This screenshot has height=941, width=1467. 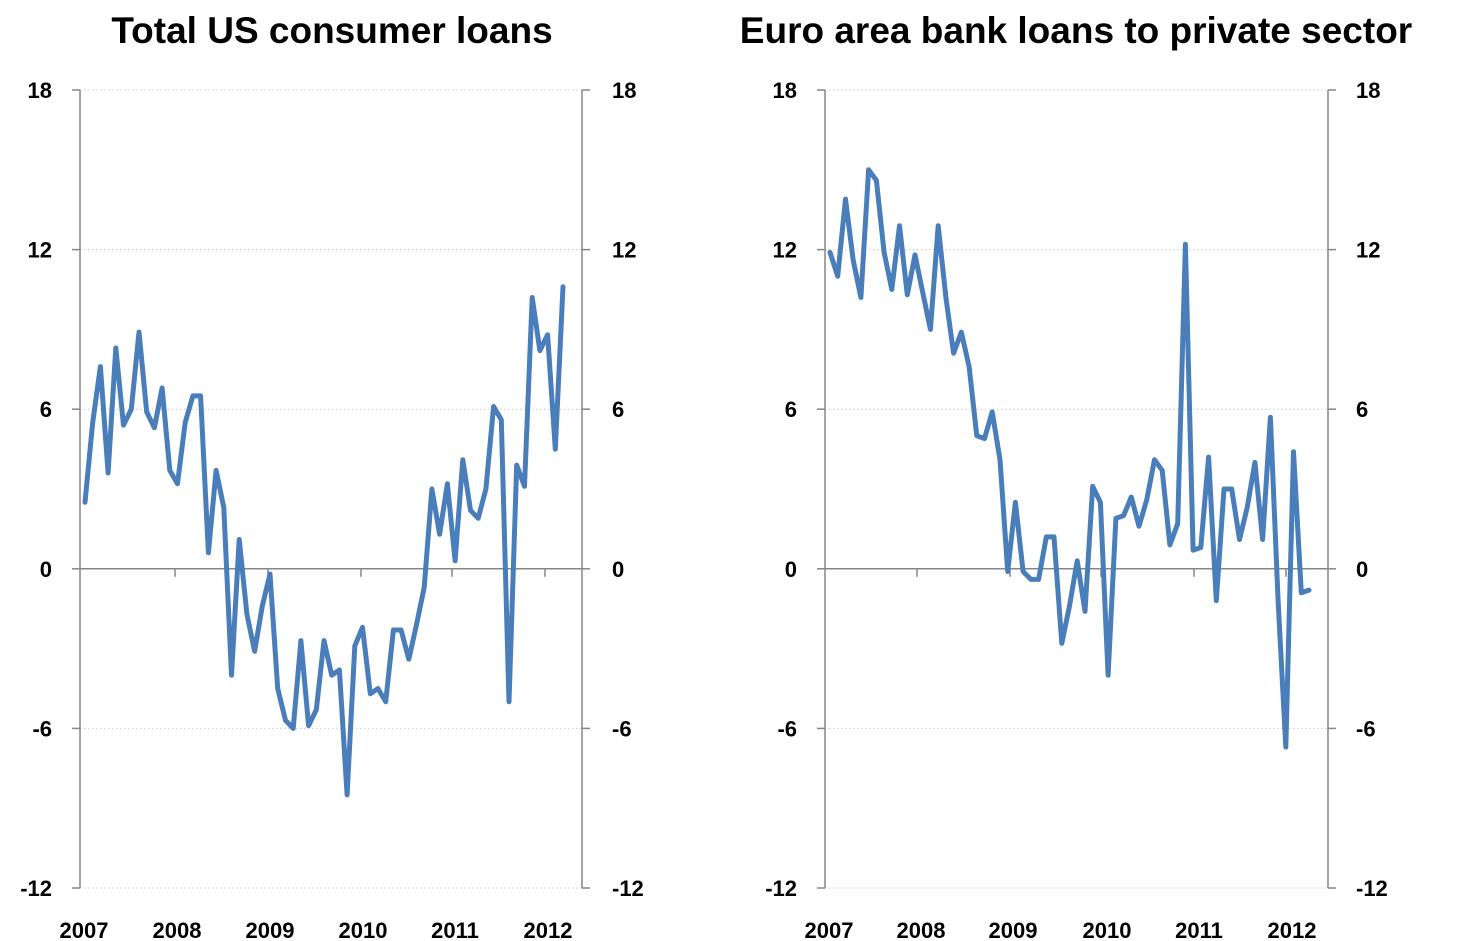 I want to click on chart-title: Euro area bank loans to private sector, so click(x=1076, y=30).